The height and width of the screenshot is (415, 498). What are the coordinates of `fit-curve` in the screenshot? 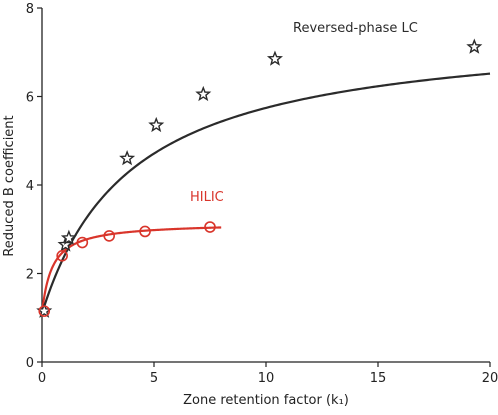 It's located at (131, 270).